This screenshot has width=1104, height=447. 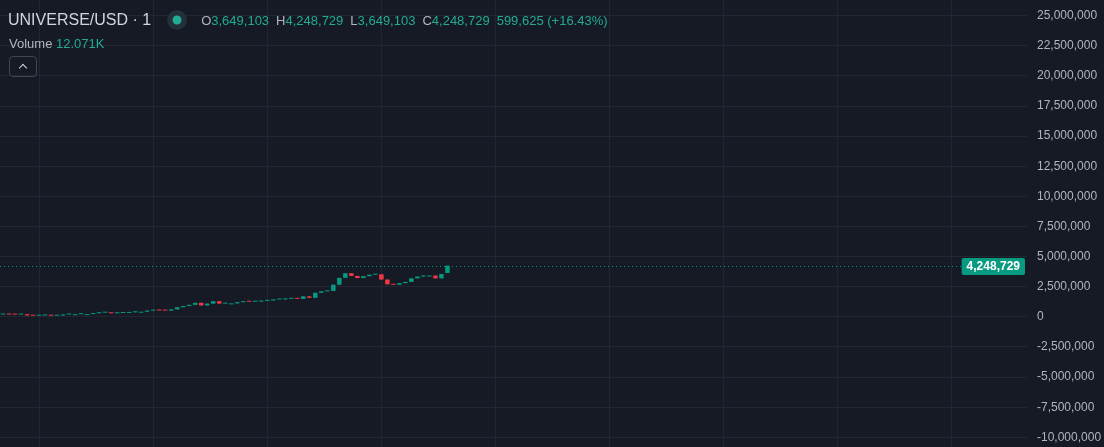 I want to click on y-tick-label: -7,500,000, so click(x=1066, y=406).